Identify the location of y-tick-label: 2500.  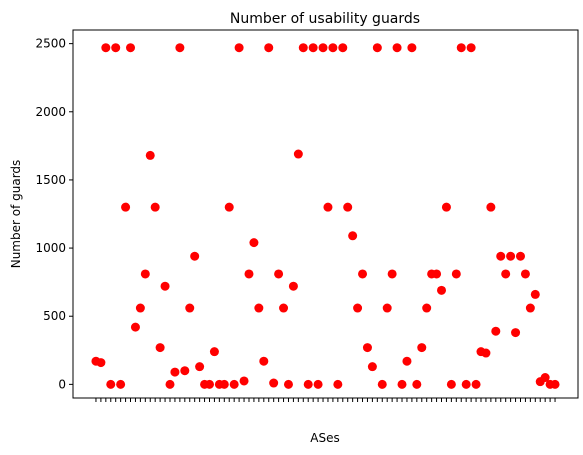
(50, 44).